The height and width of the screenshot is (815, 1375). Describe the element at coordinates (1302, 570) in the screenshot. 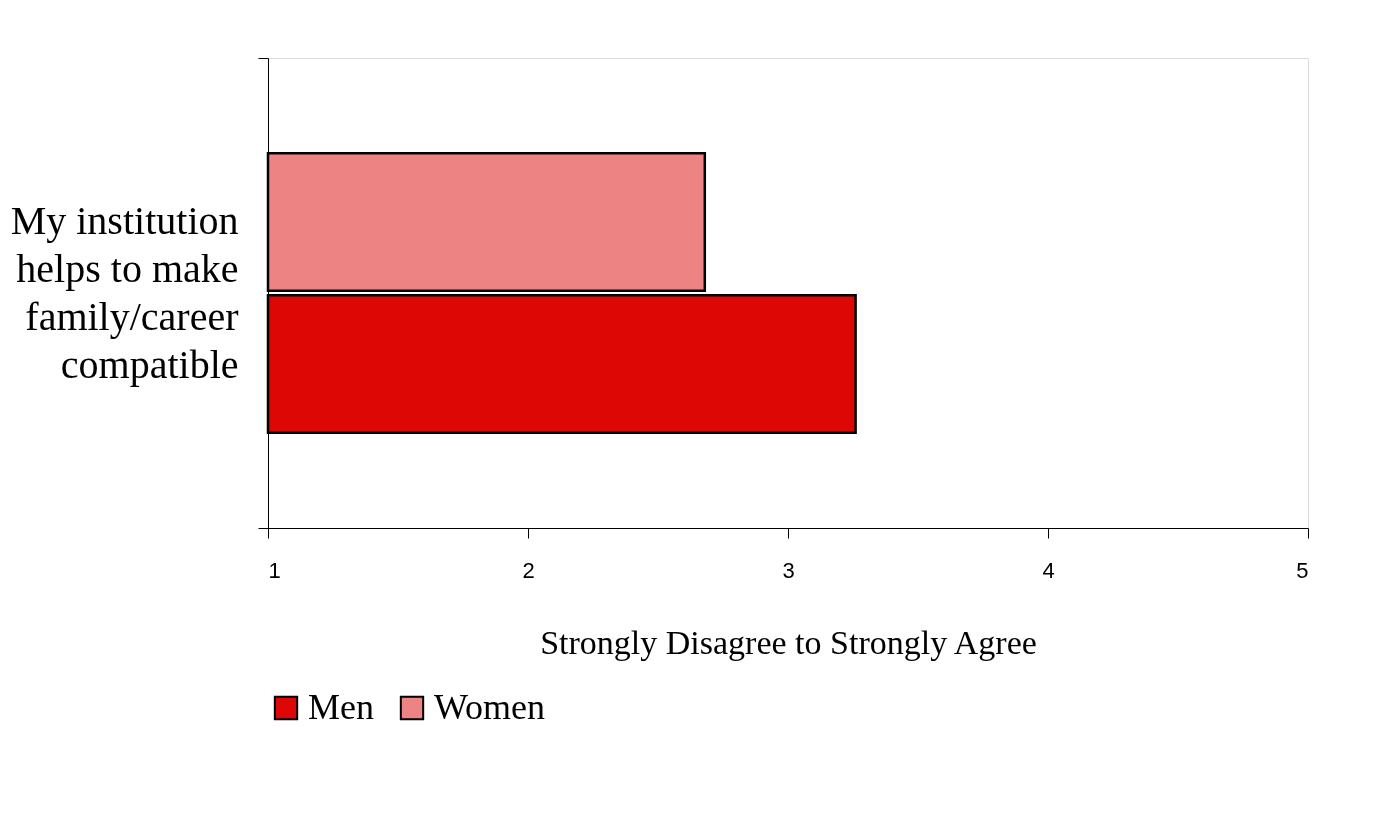

I see `x-tick-label: 5` at that location.